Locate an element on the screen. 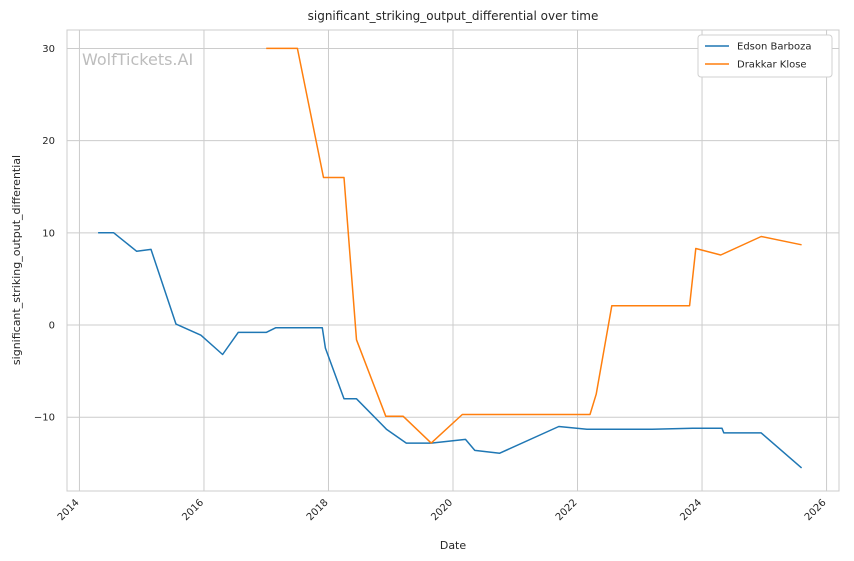  legend-box is located at coordinates (765, 56).